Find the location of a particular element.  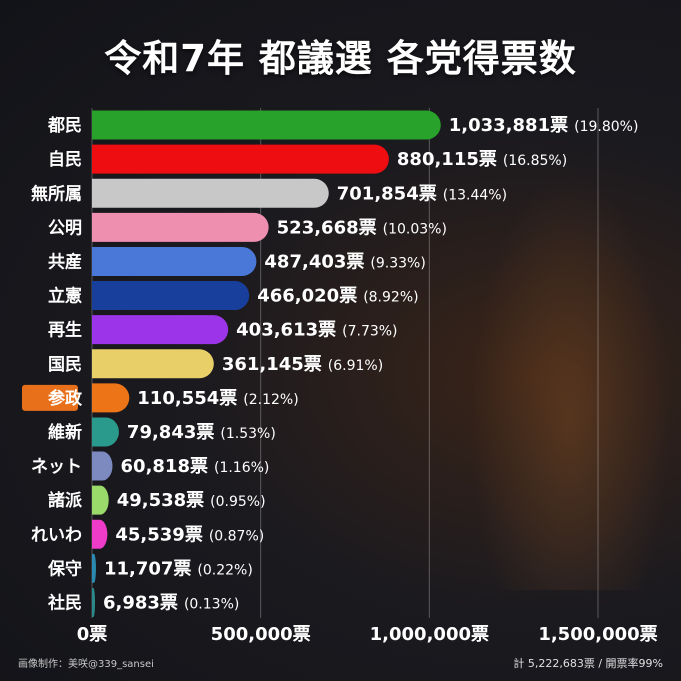

value-label: 45,539票 (0.87%) is located at coordinates (189, 534).